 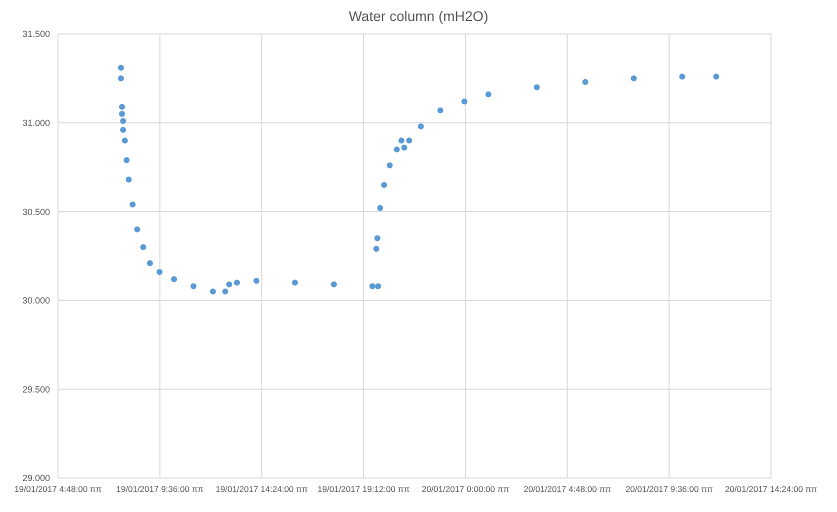 What do you see at coordinates (568, 489) in the screenshot?
I see `x-tick-label: 20/01/2017 4:48:00 ππ` at bounding box center [568, 489].